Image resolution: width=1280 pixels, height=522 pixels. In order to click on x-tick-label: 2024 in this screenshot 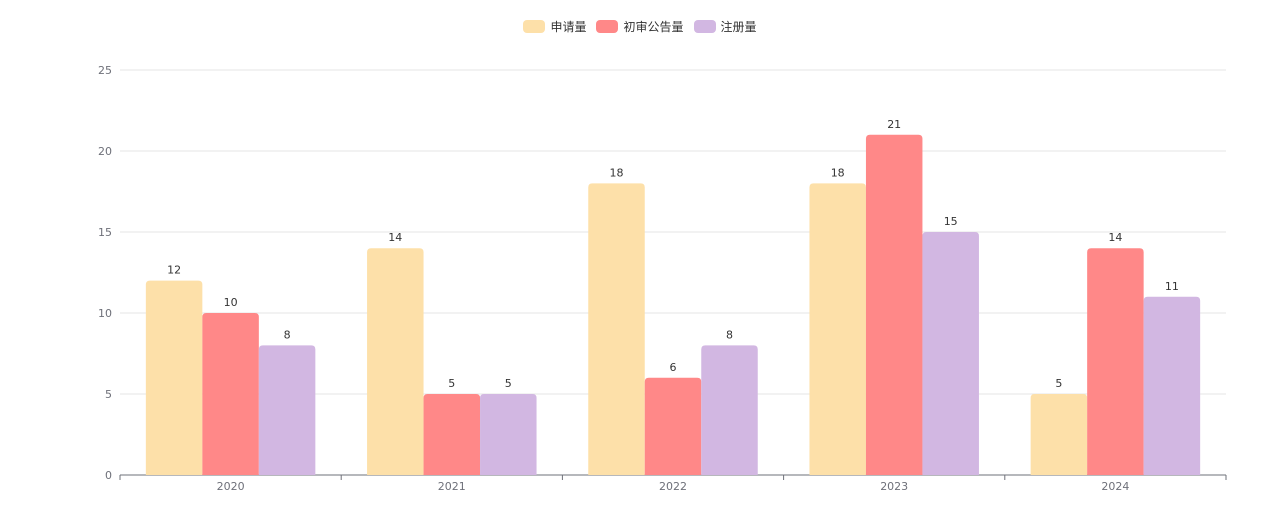, I will do `click(1115, 486)`.